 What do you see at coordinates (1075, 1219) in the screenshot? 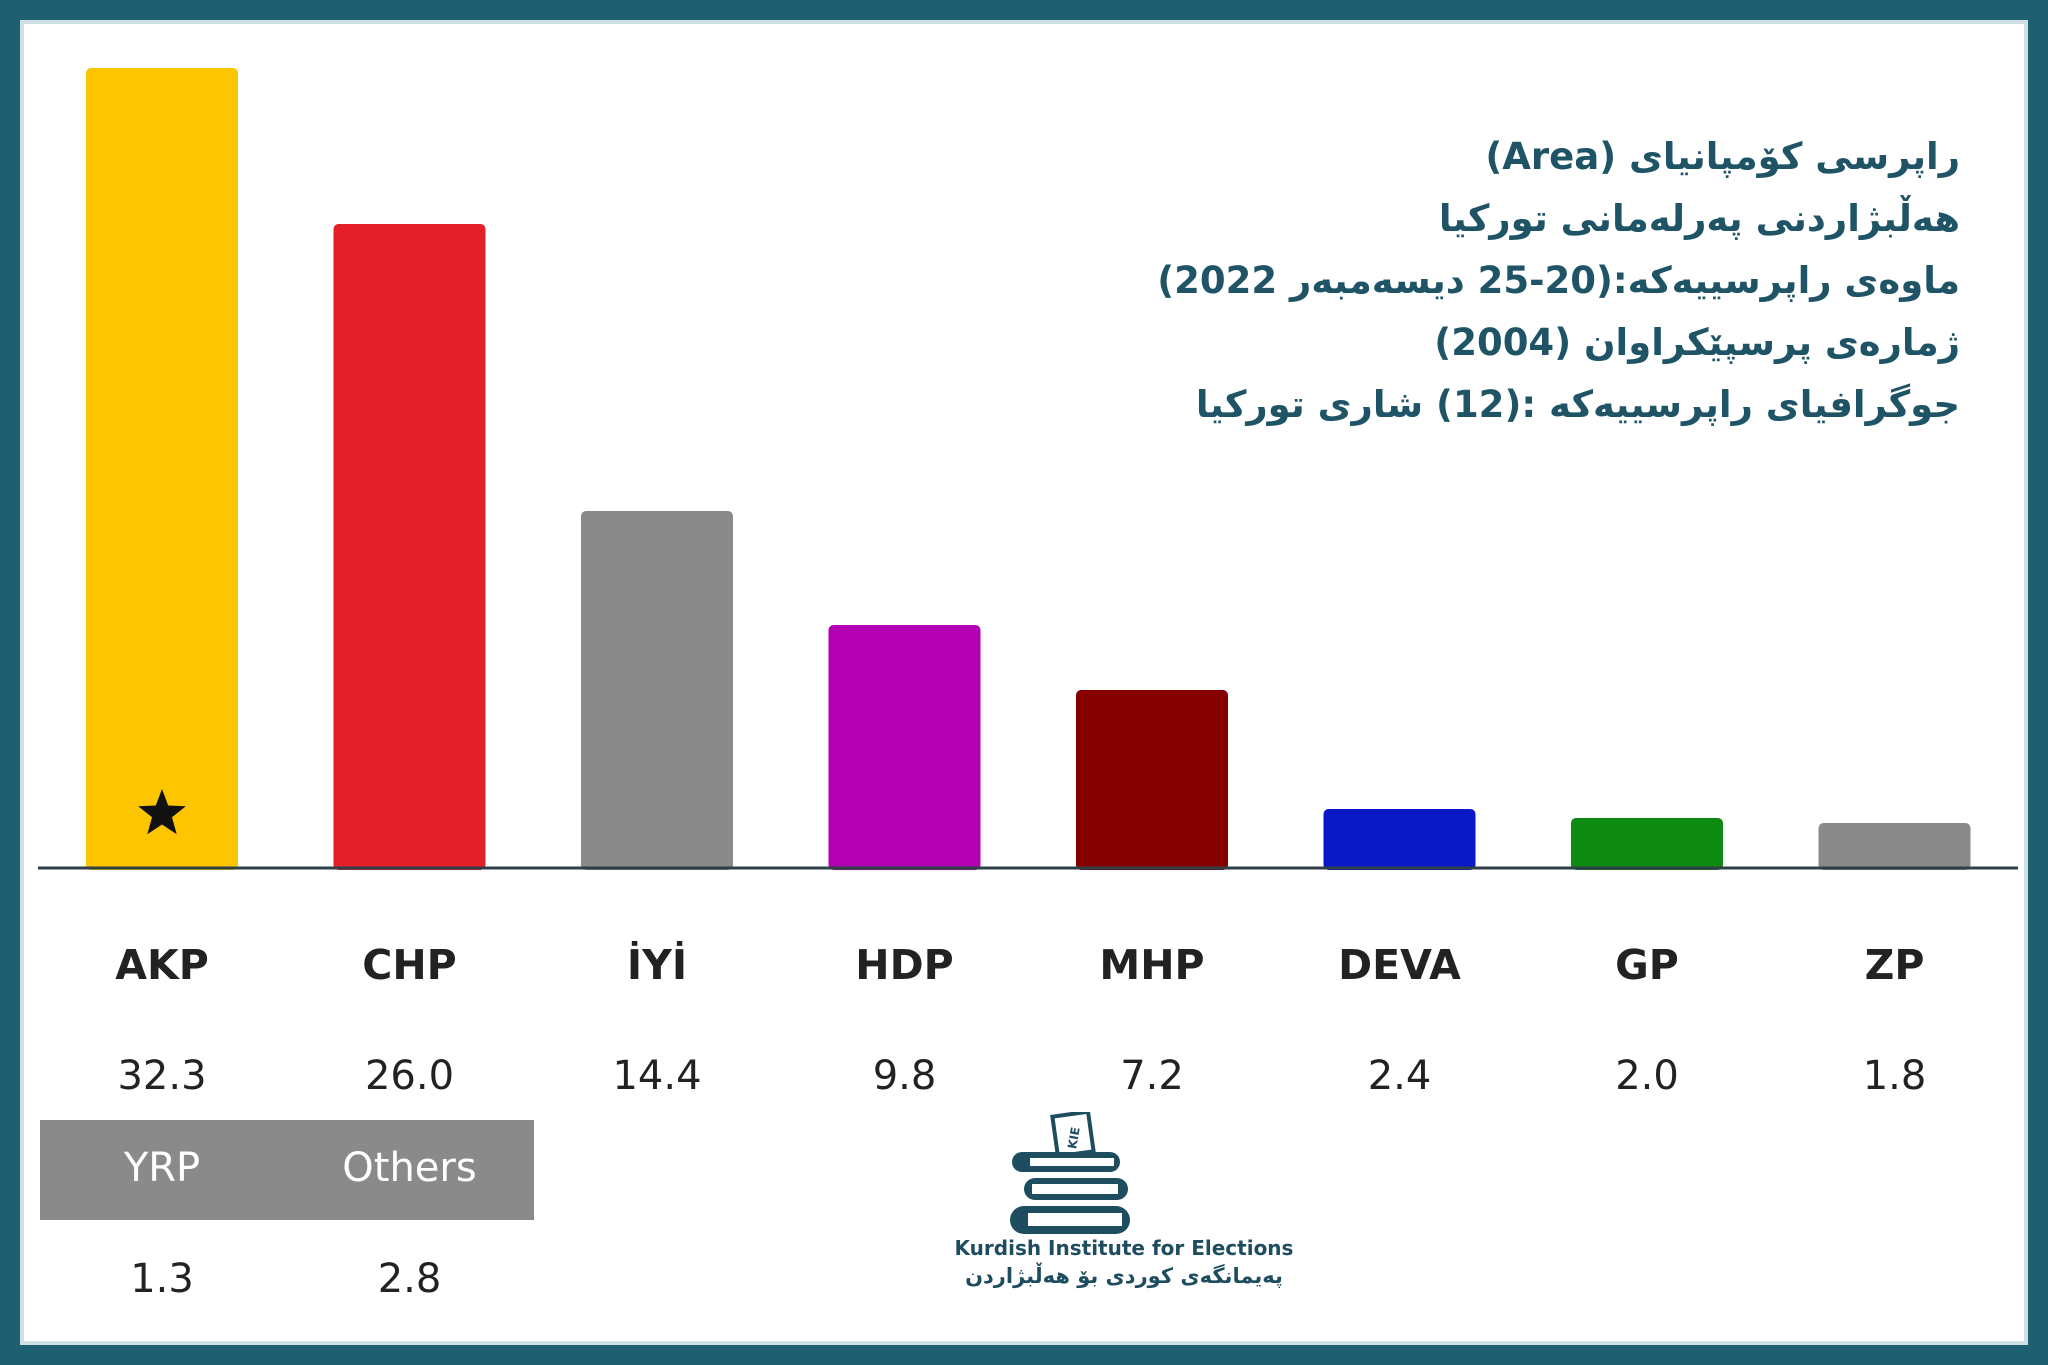
I see `book-bottom-pages` at bounding box center [1075, 1219].